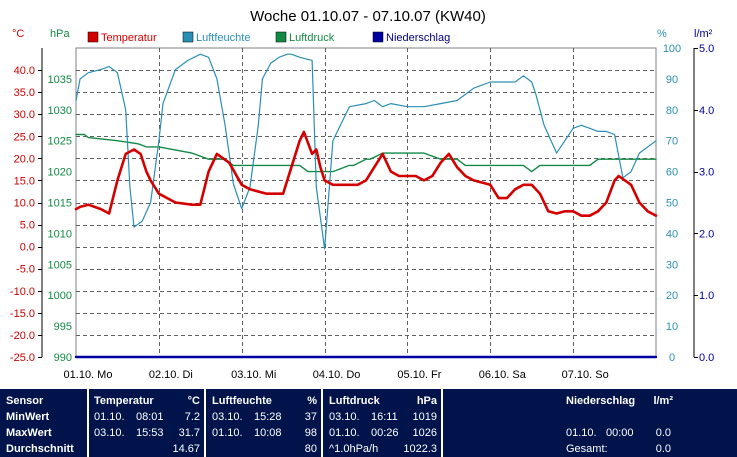  Describe the element at coordinates (706, 296) in the screenshot. I see `rain-tick-label: 1.0` at that location.